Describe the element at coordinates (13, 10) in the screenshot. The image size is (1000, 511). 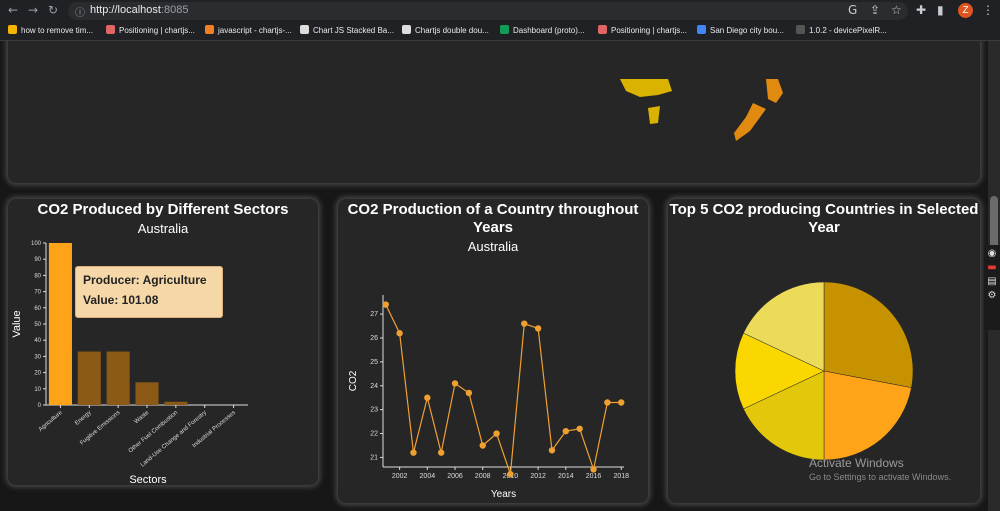
I see `back-arrow-icon: ←` at that location.